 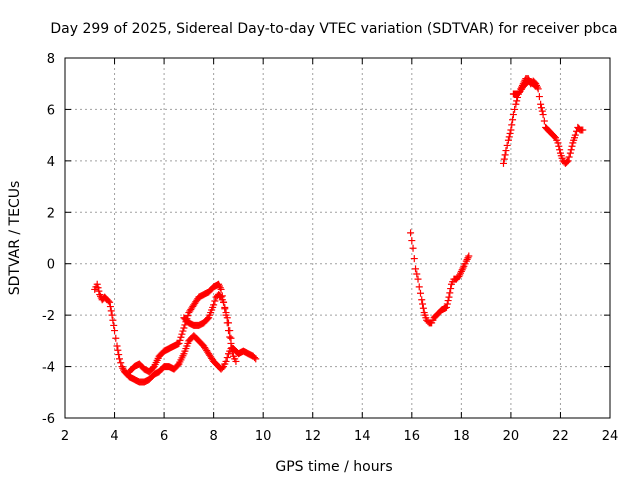 I want to click on y-tick-label: -2, so click(x=48, y=316).